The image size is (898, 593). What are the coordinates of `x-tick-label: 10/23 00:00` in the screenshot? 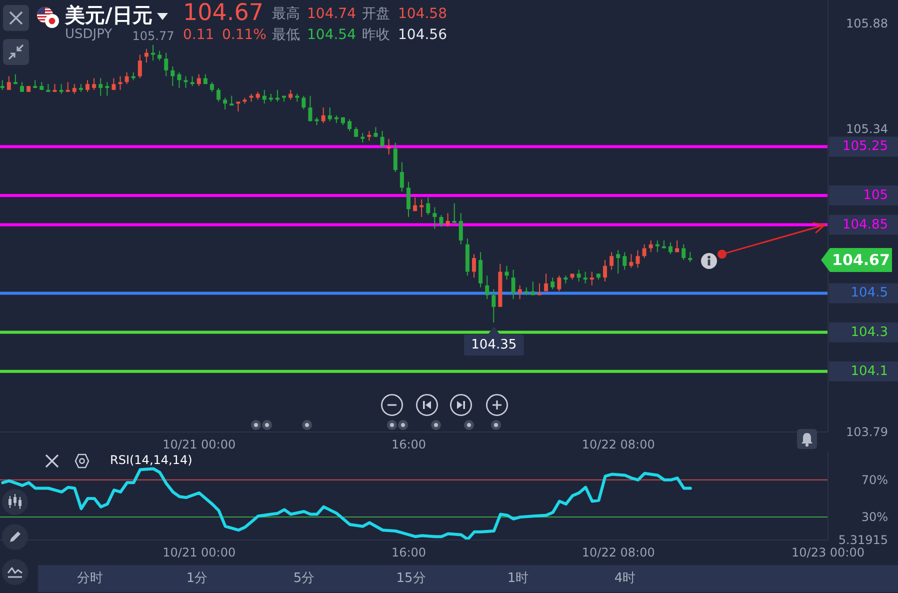 It's located at (828, 553).